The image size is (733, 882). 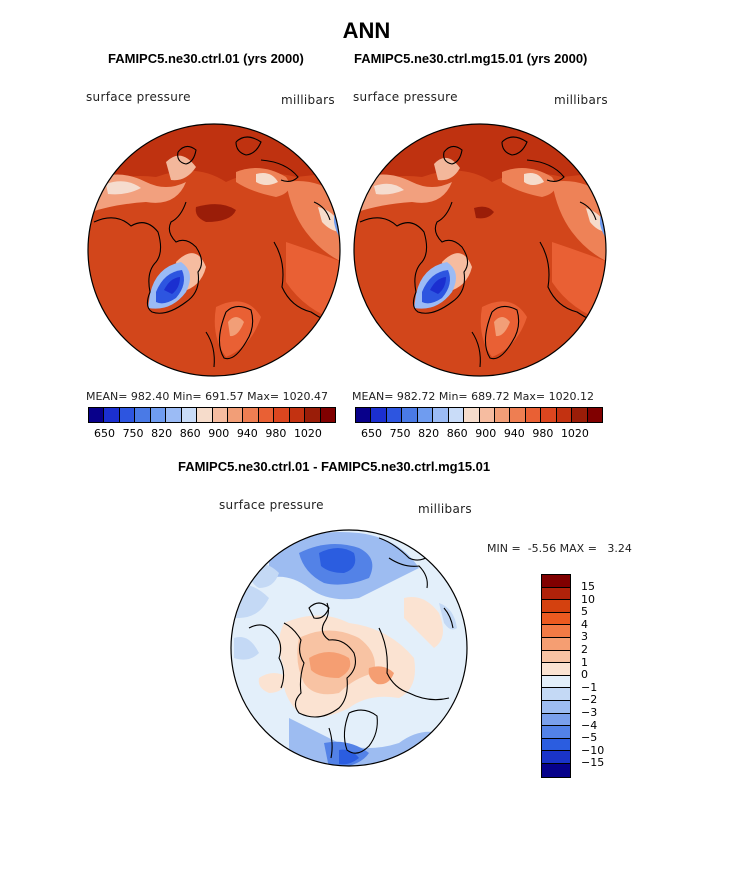 What do you see at coordinates (584, 675) in the screenshot?
I see `colorbar-tick-label: 0` at bounding box center [584, 675].